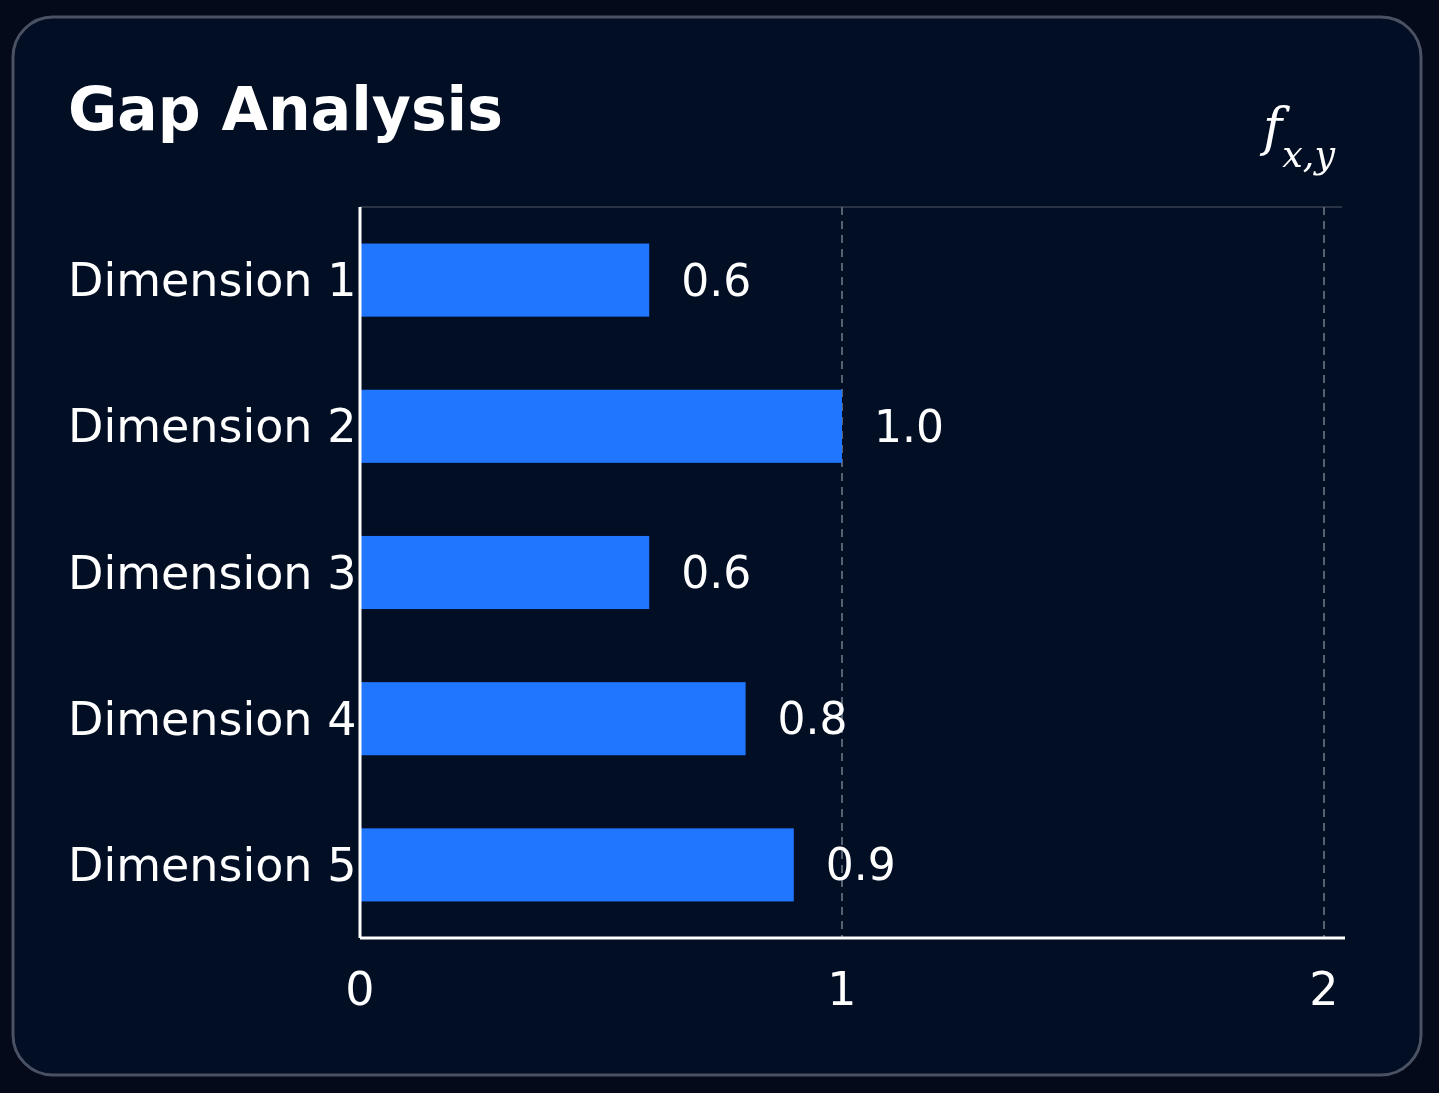 The image size is (1439, 1093). Describe the element at coordinates (842, 989) in the screenshot. I see `x-tick-label: 1` at that location.